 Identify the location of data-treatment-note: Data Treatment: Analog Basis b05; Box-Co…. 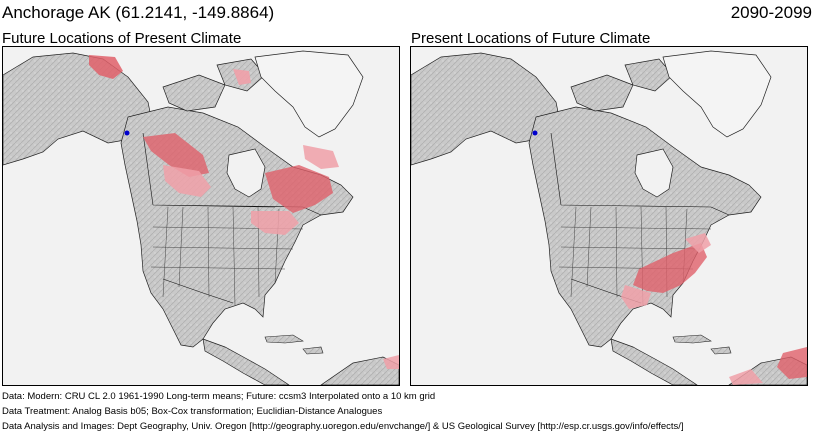
(192, 411).